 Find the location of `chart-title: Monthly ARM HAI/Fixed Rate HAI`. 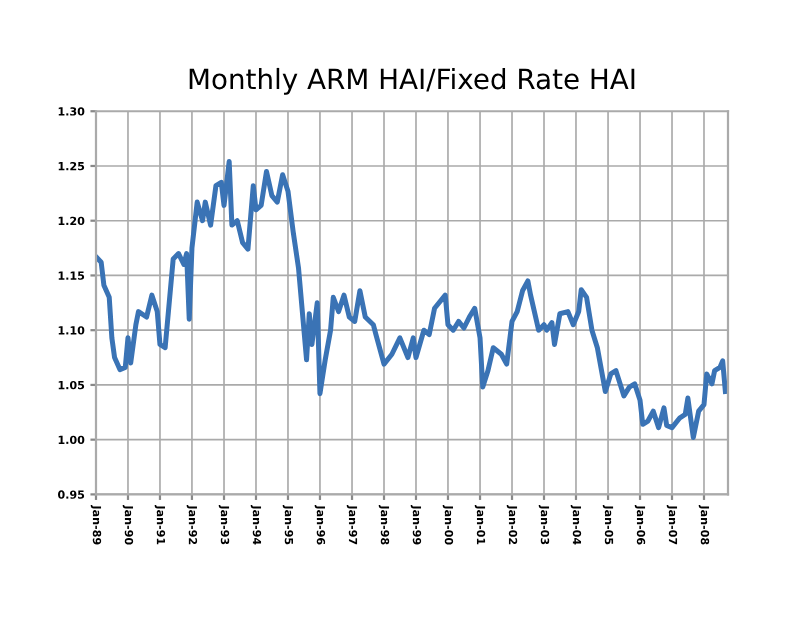

chart-title: Monthly ARM HAI/Fixed Rate HAI is located at coordinates (412, 81).